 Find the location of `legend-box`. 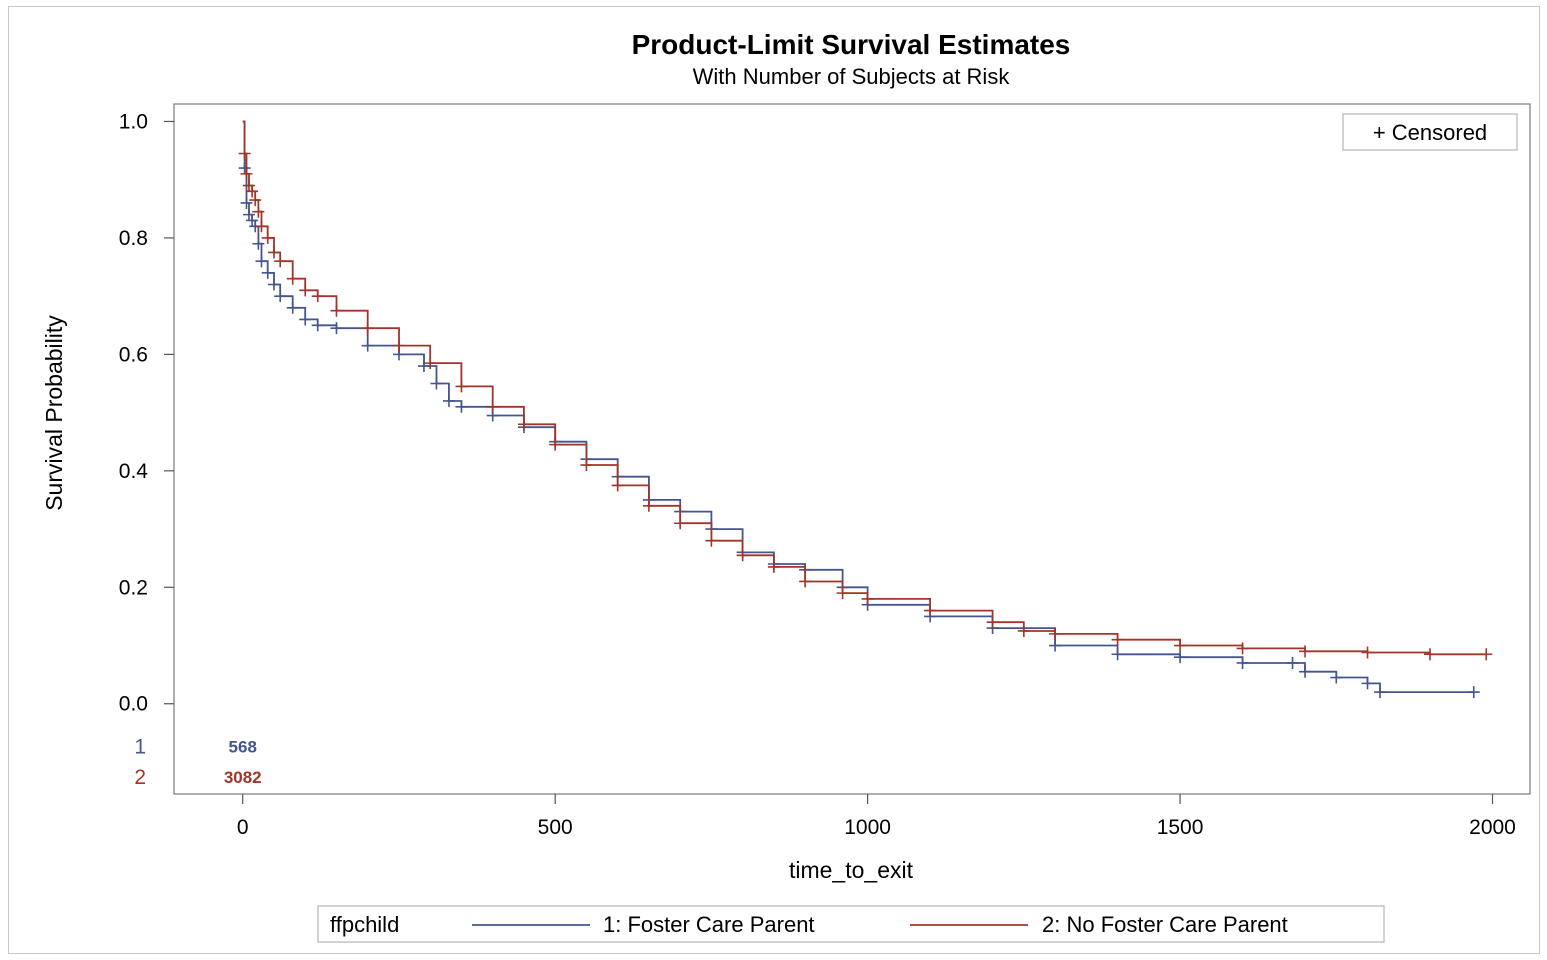

legend-box is located at coordinates (851, 924).